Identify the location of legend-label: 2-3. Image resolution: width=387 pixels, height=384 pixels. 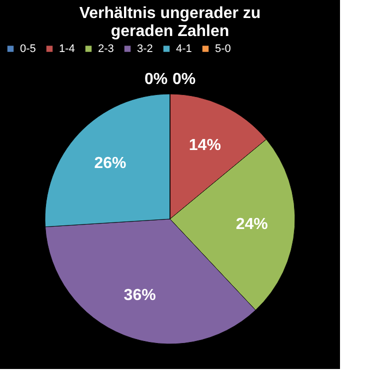
(106, 48).